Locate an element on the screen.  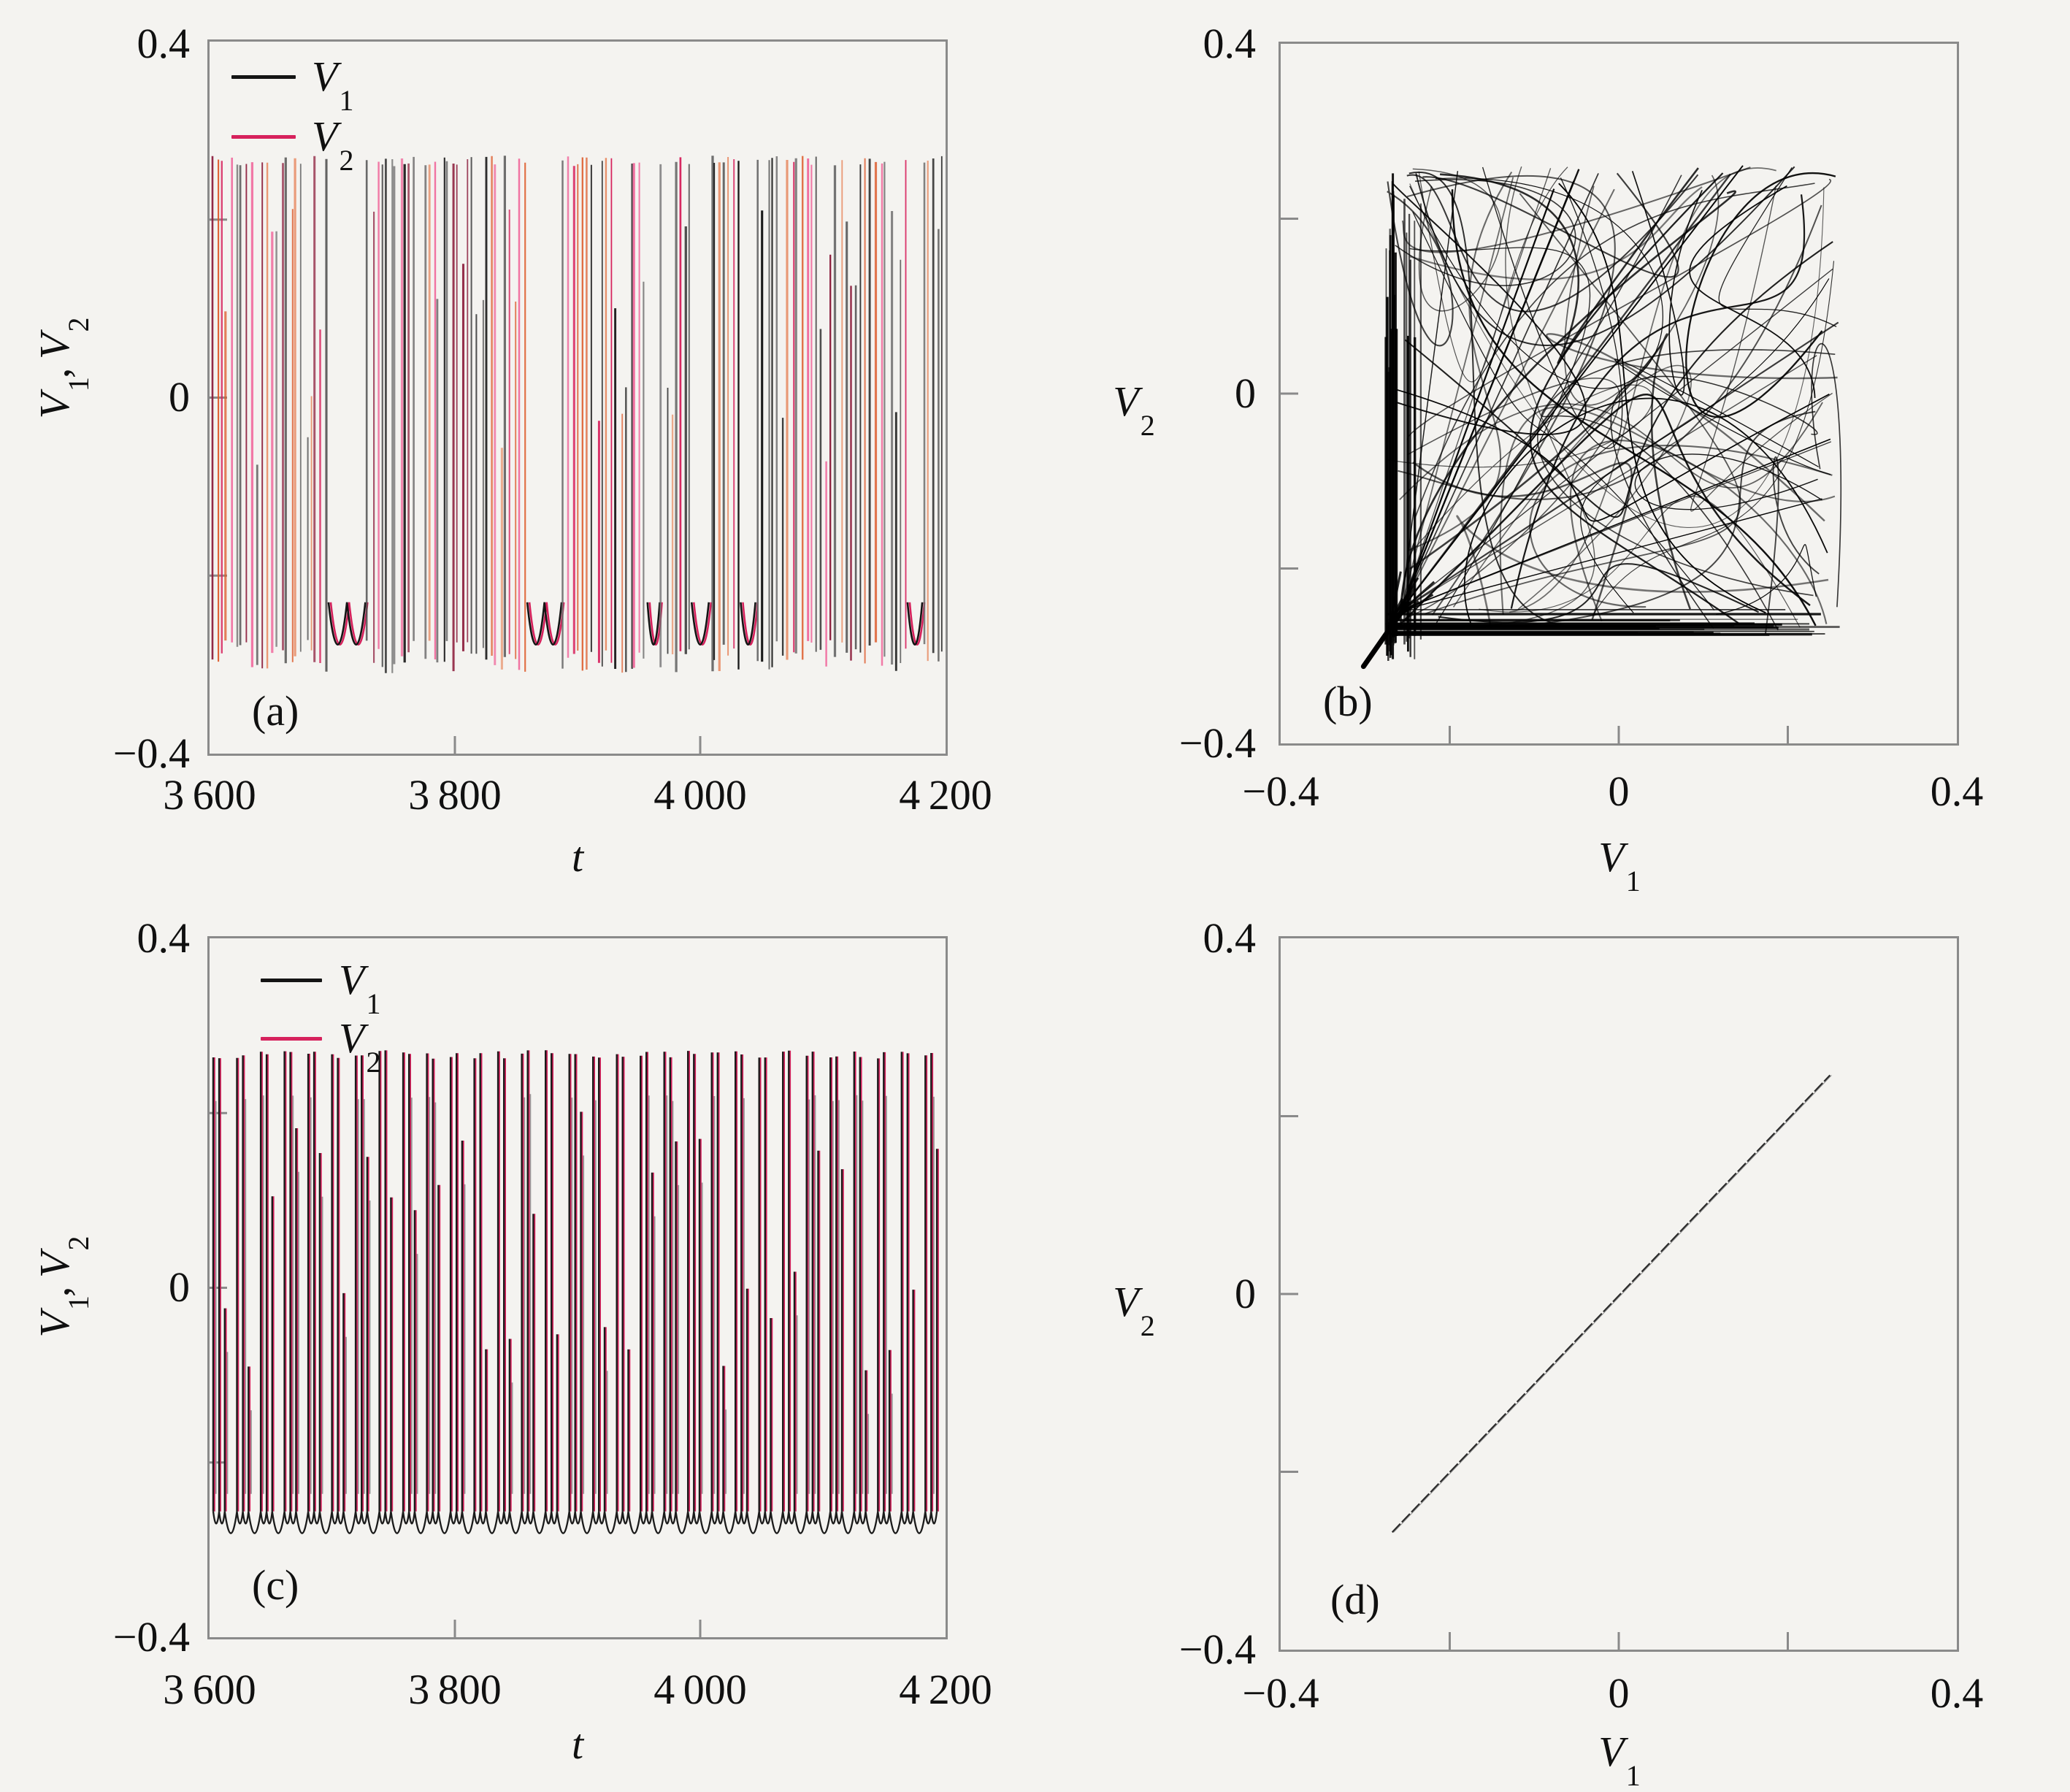
xaxis-title-a: t is located at coordinates (577, 857).